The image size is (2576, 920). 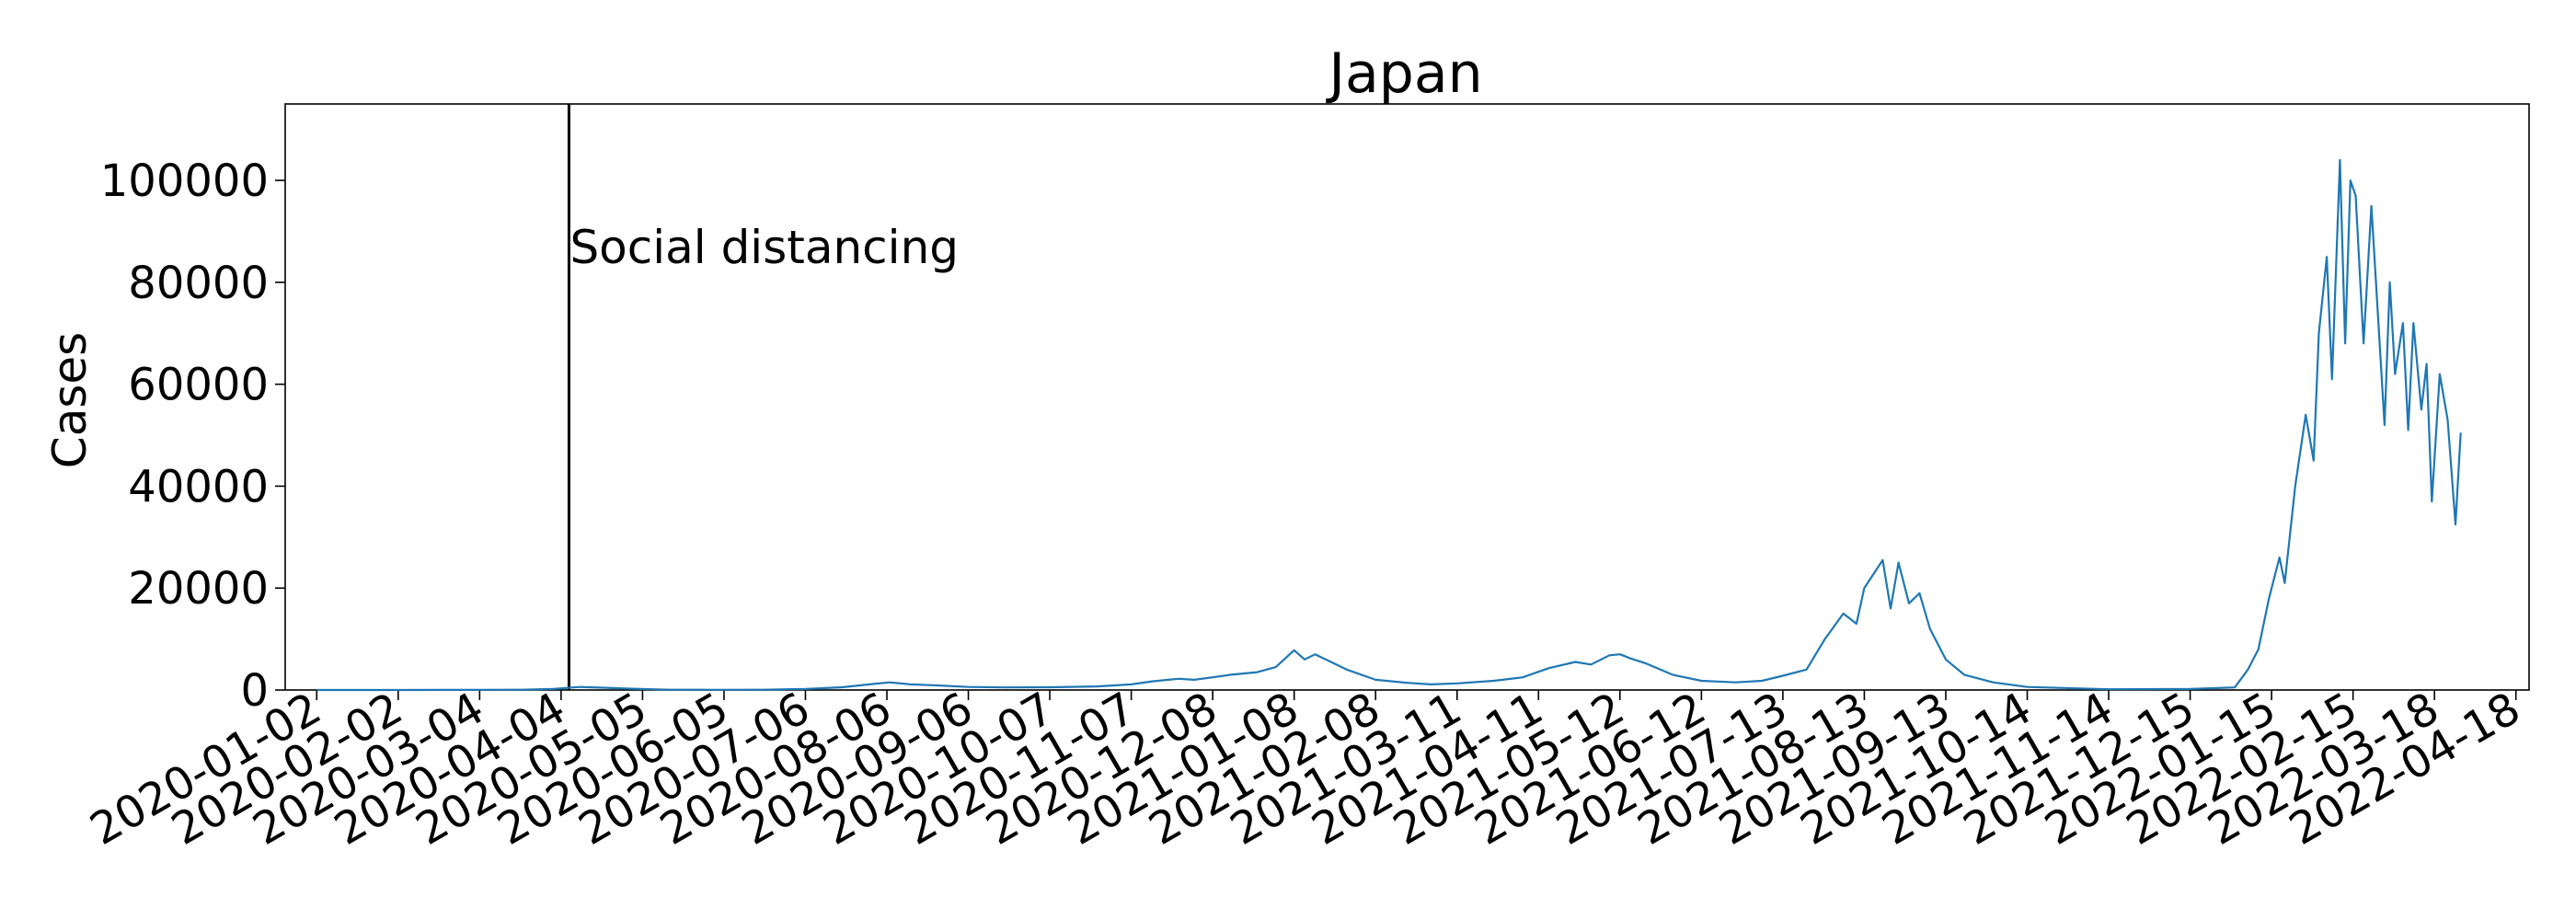 I want to click on y-axis: 0 20000 40000 60000 80000 100000, so click(x=192, y=436).